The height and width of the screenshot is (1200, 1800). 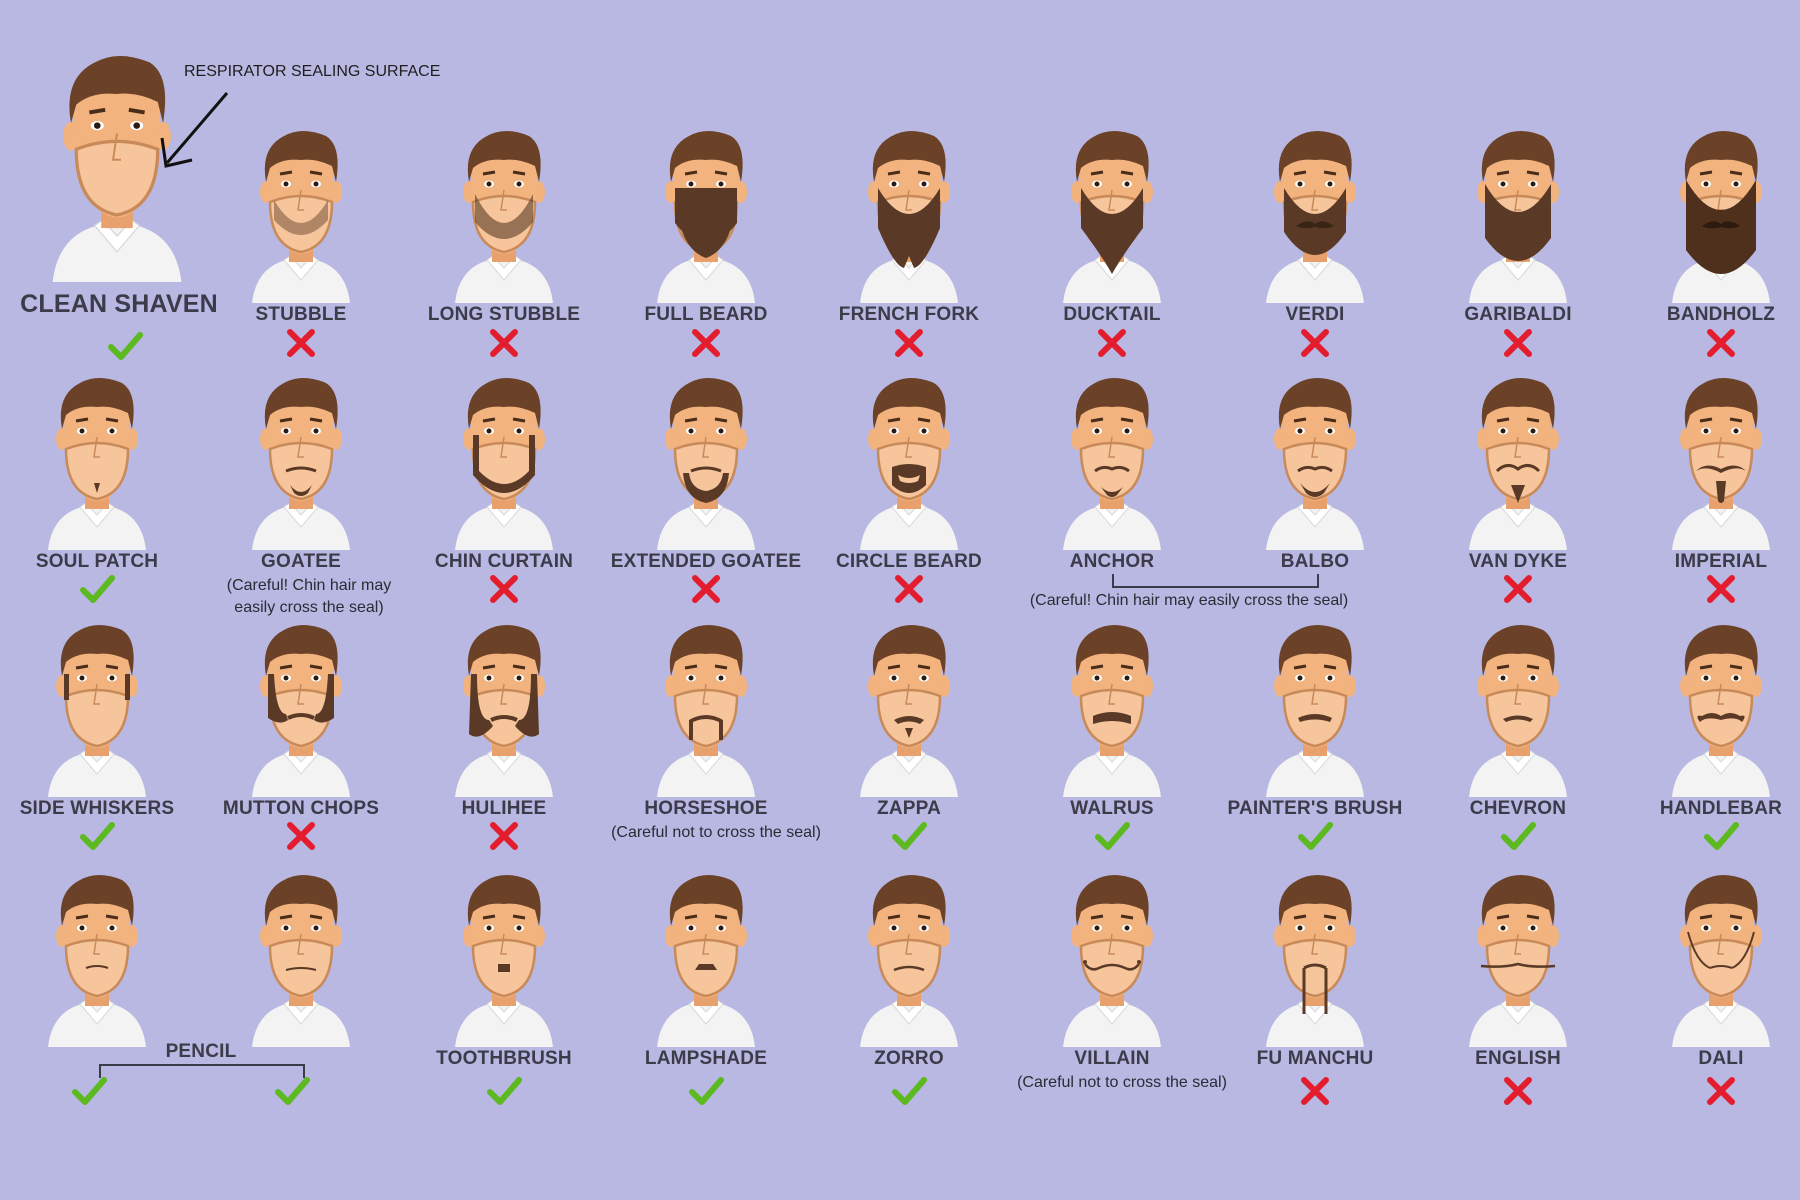 I want to click on face-fu-manchu-icon, so click(x=1315, y=959).